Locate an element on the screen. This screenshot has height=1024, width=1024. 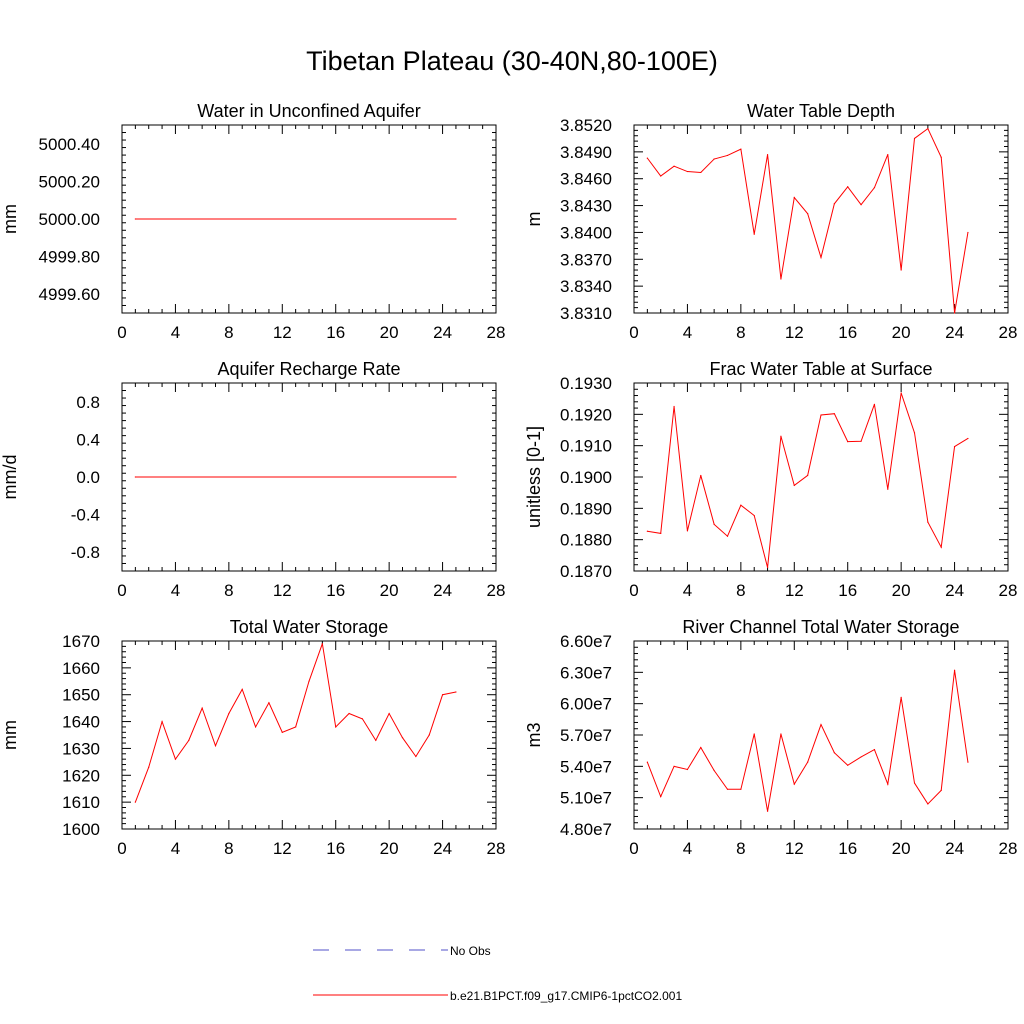
y-tick-label: 1670 is located at coordinates (81, 641).